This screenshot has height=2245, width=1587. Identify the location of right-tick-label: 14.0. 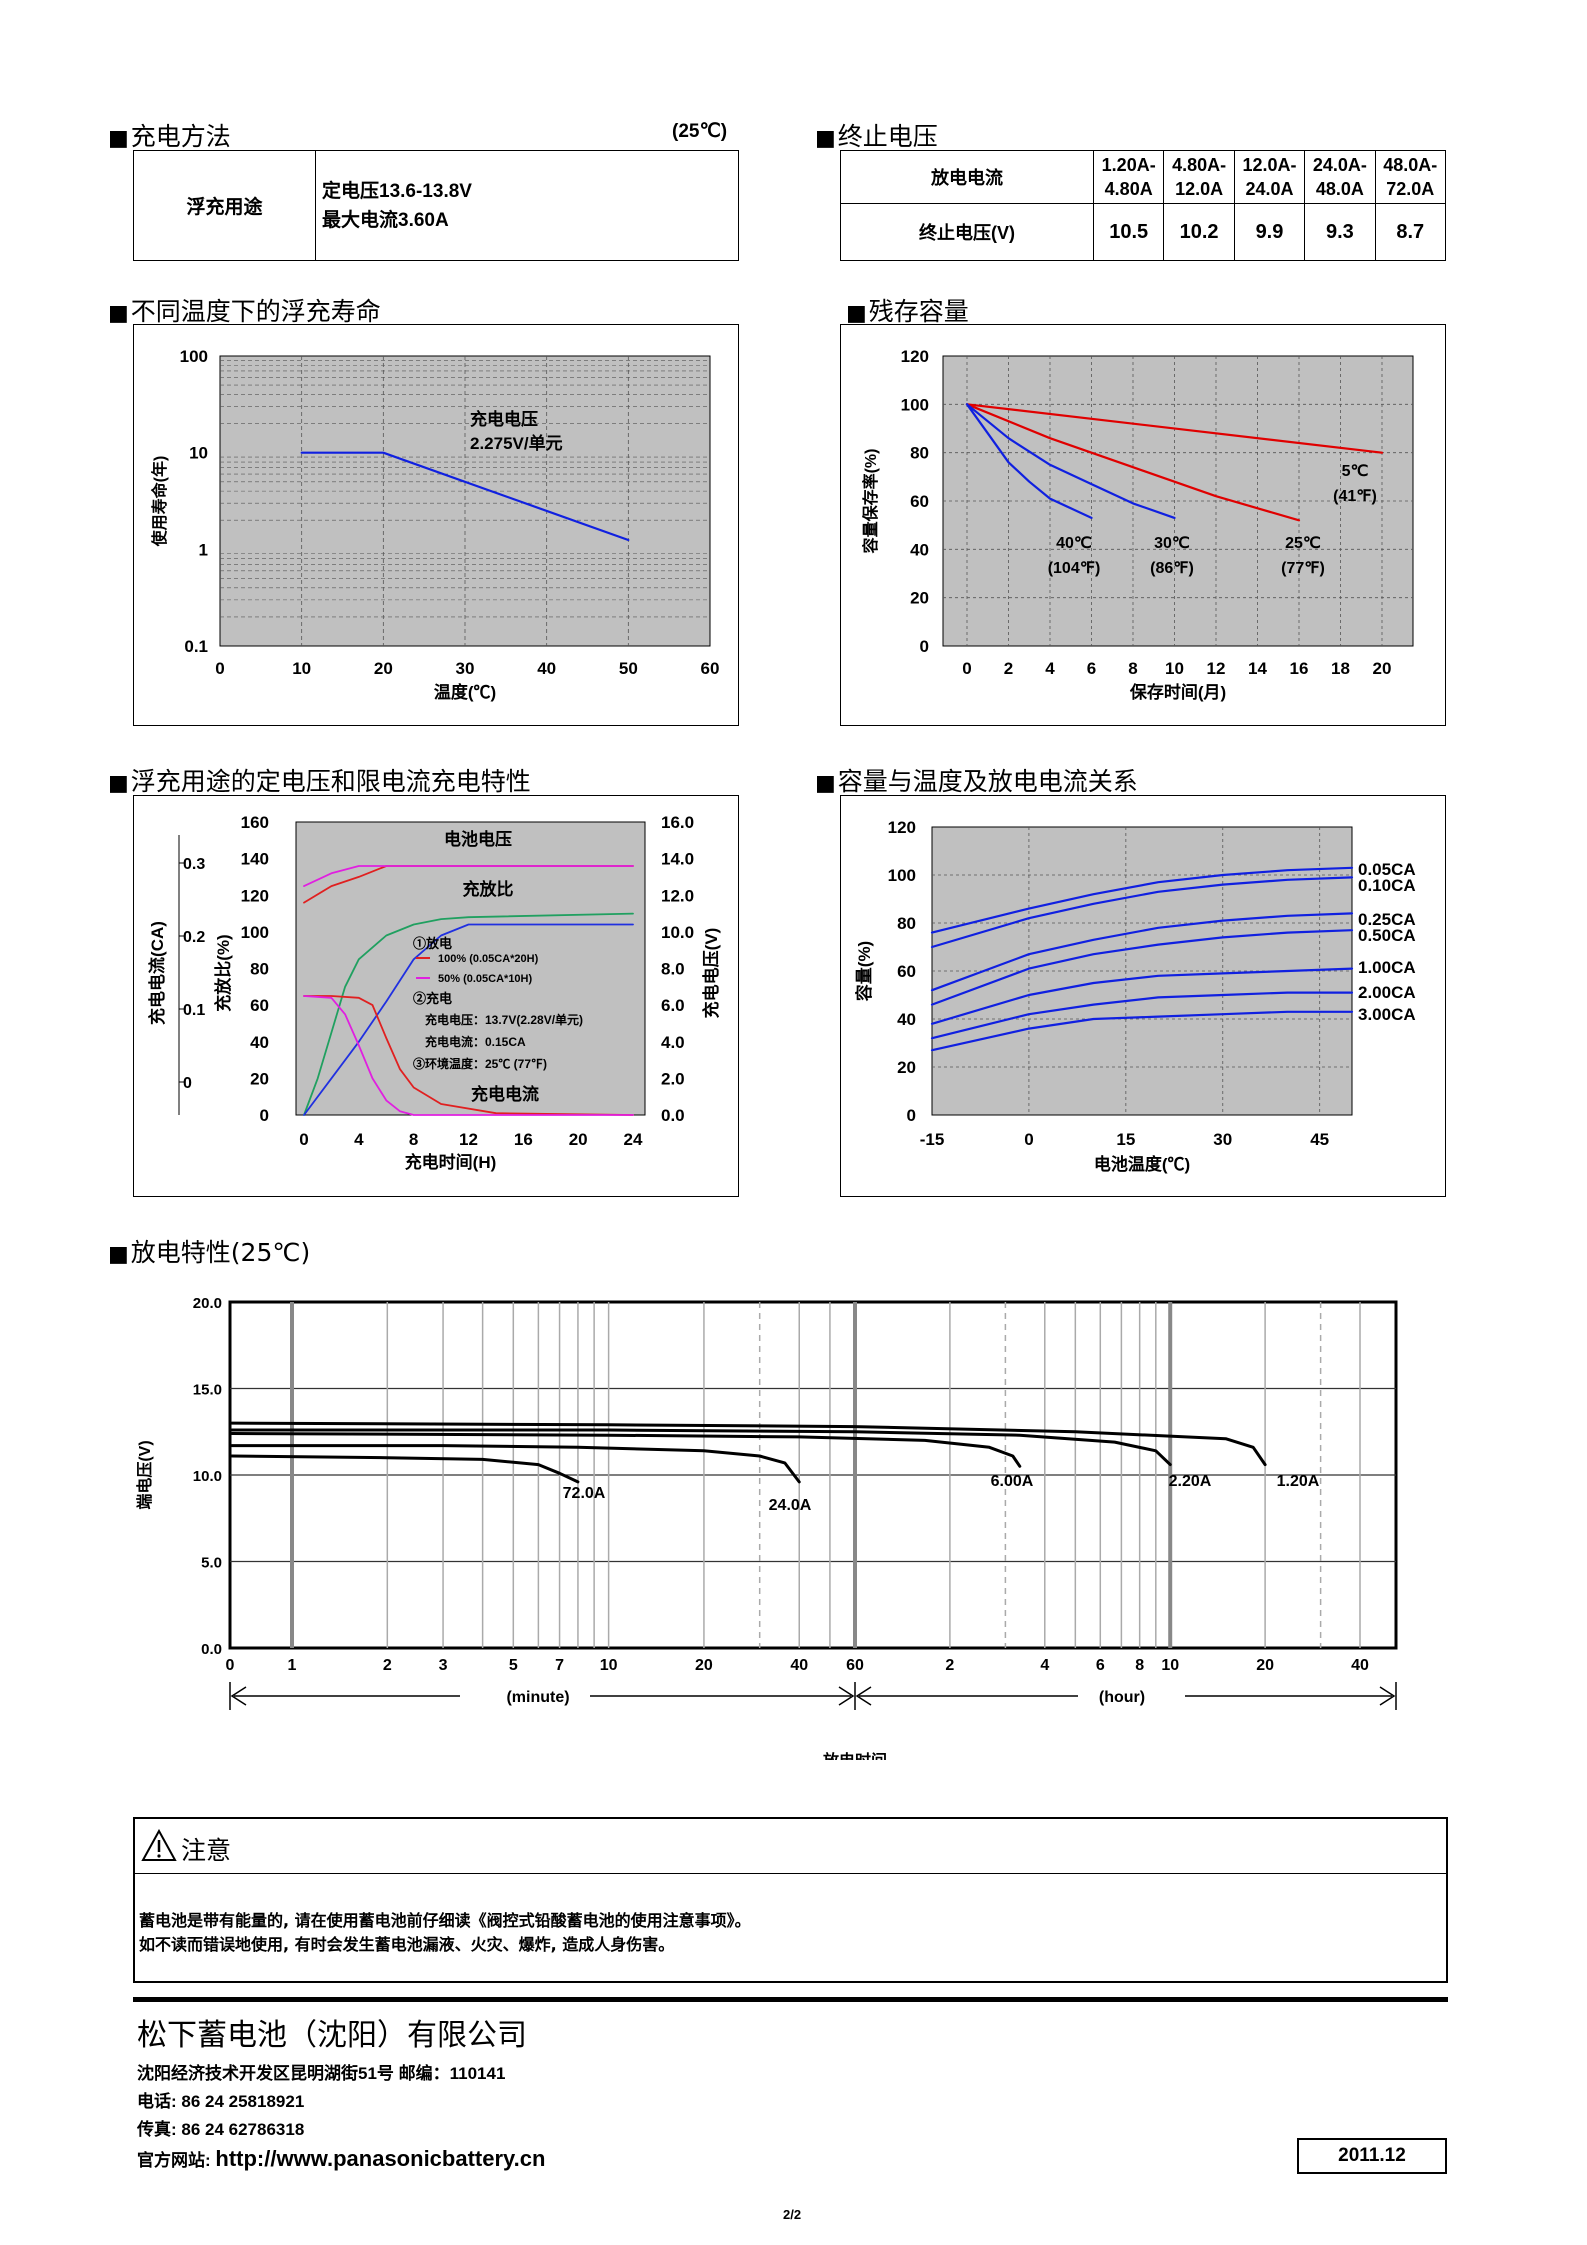
(677, 859).